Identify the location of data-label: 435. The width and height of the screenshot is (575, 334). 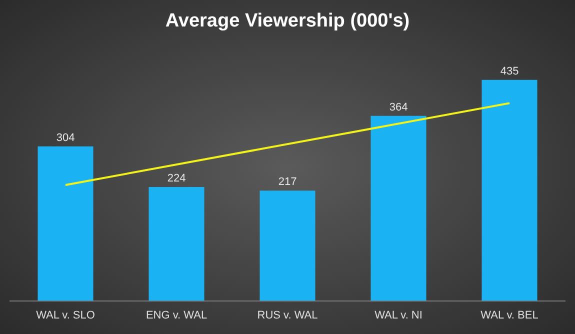
(509, 71).